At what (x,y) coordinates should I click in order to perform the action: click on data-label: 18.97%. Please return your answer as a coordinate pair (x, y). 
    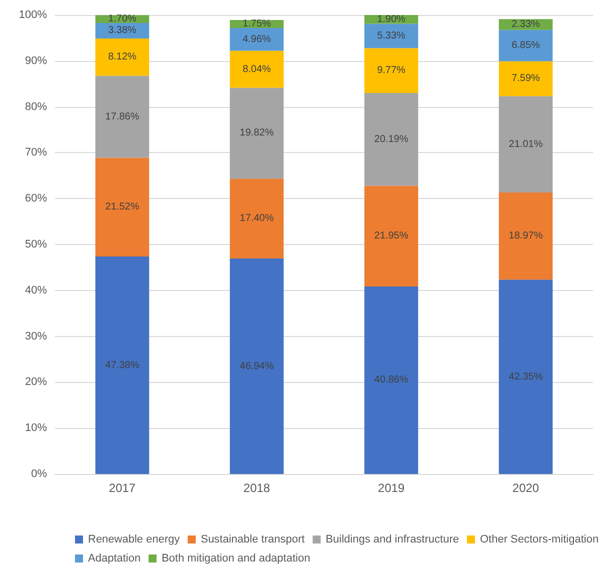
    Looking at the image, I should click on (525, 236).